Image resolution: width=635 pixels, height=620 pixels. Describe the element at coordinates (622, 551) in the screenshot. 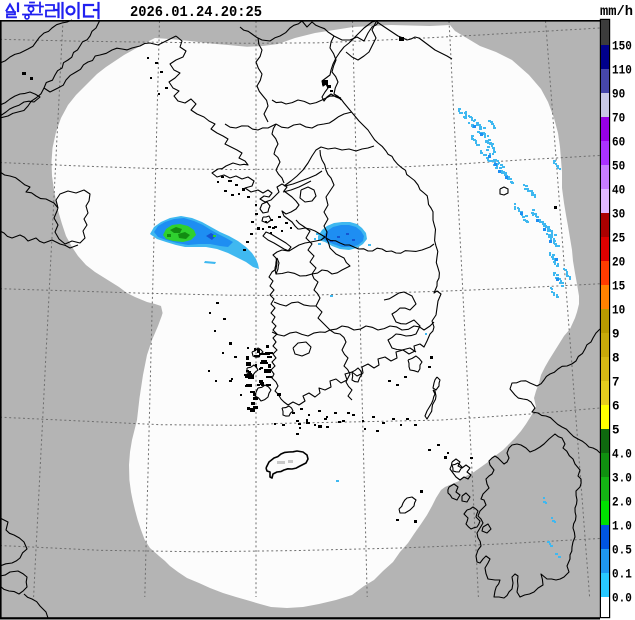

I see `svg-text: 0.5` at that location.